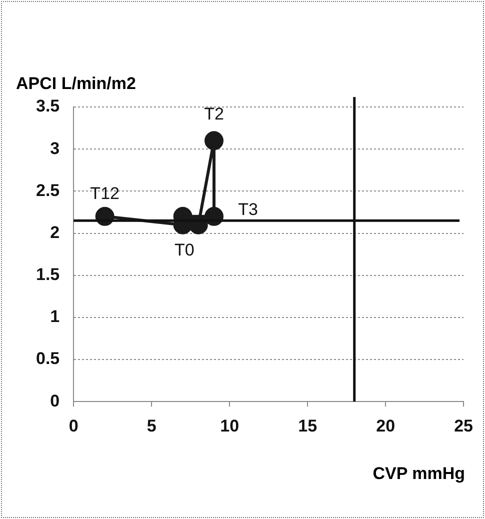 The image size is (485, 519). I want to click on x-tick-label: 5, so click(151, 426).